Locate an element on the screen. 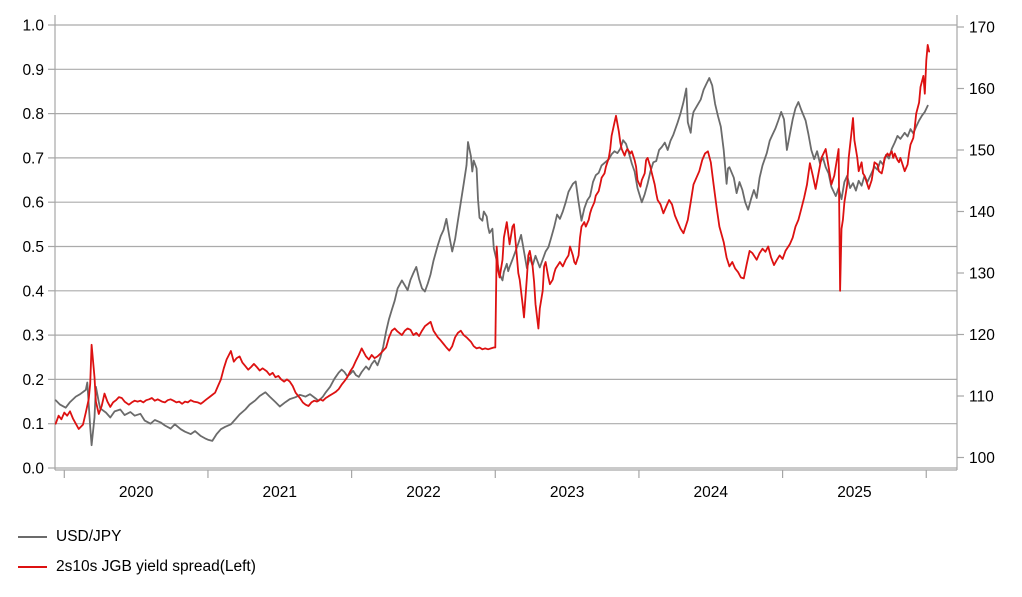 The width and height of the screenshot is (1022, 597). x-tick-label: 2022 is located at coordinates (423, 492).